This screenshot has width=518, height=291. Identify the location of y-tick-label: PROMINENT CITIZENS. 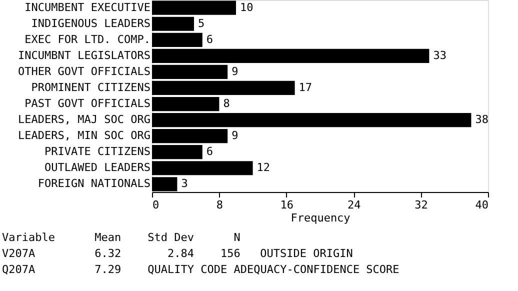
(90, 87).